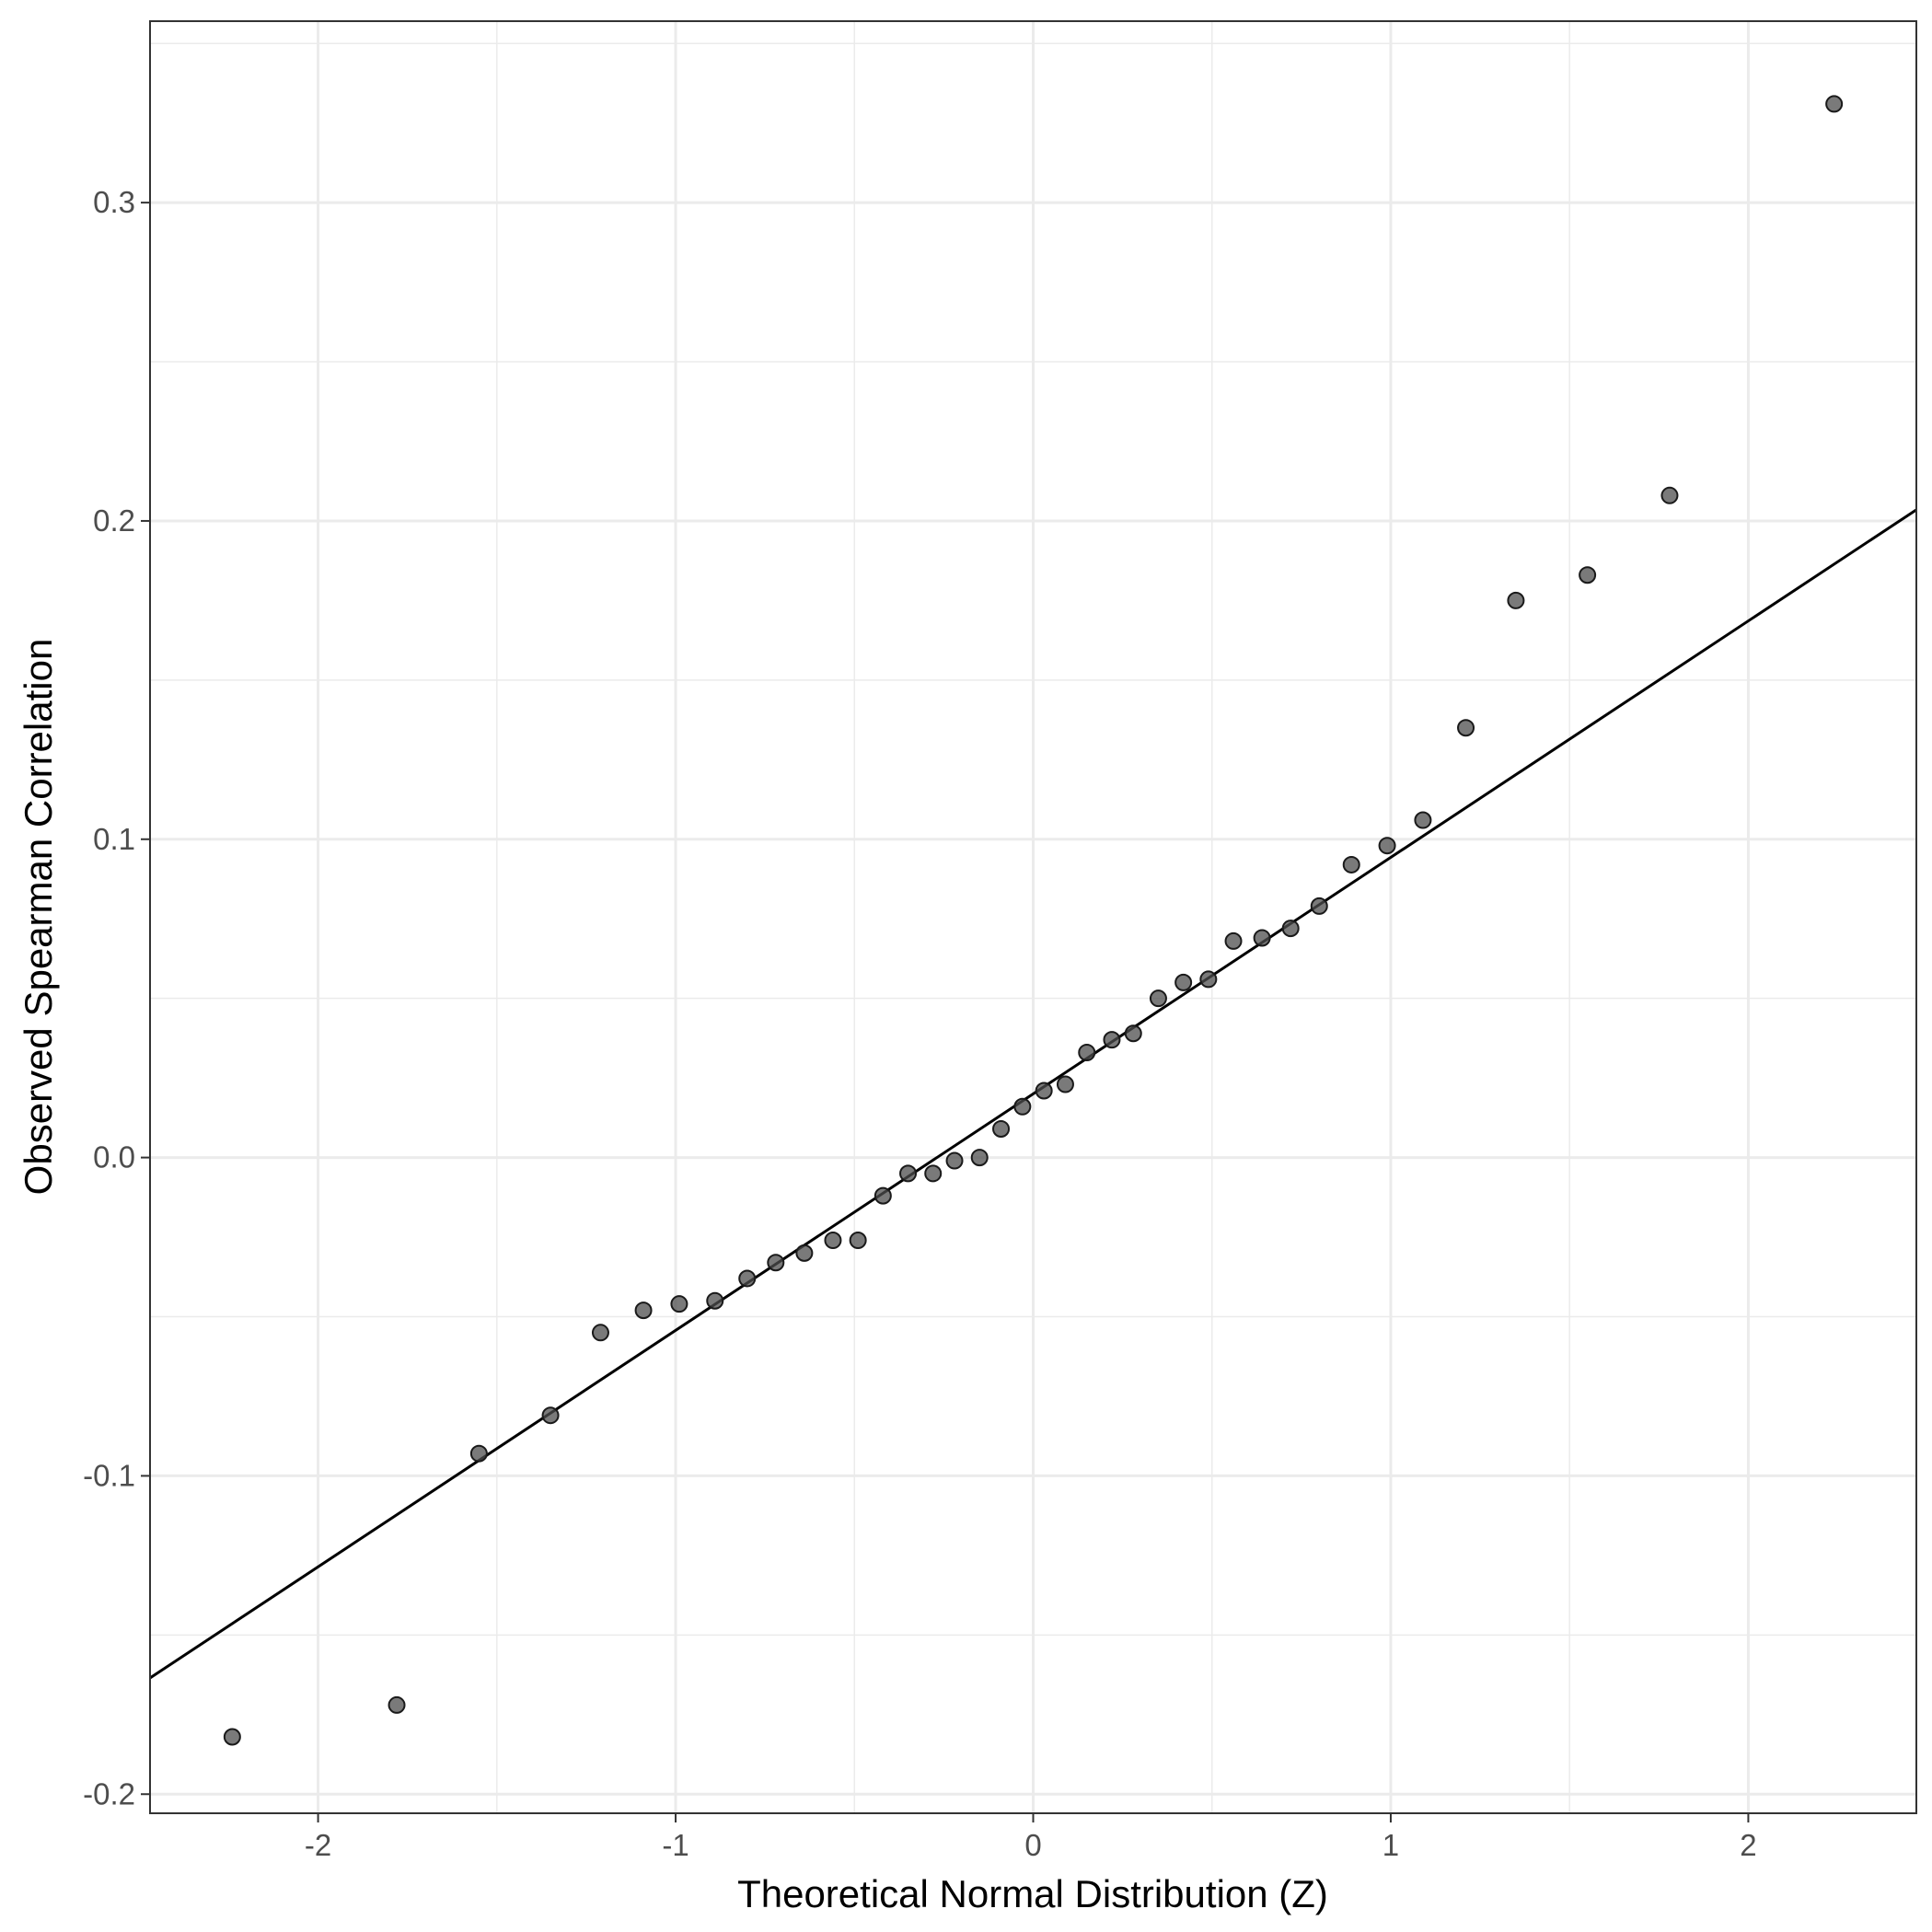  What do you see at coordinates (114, 521) in the screenshot?
I see `y-tick-label: 0.2` at bounding box center [114, 521].